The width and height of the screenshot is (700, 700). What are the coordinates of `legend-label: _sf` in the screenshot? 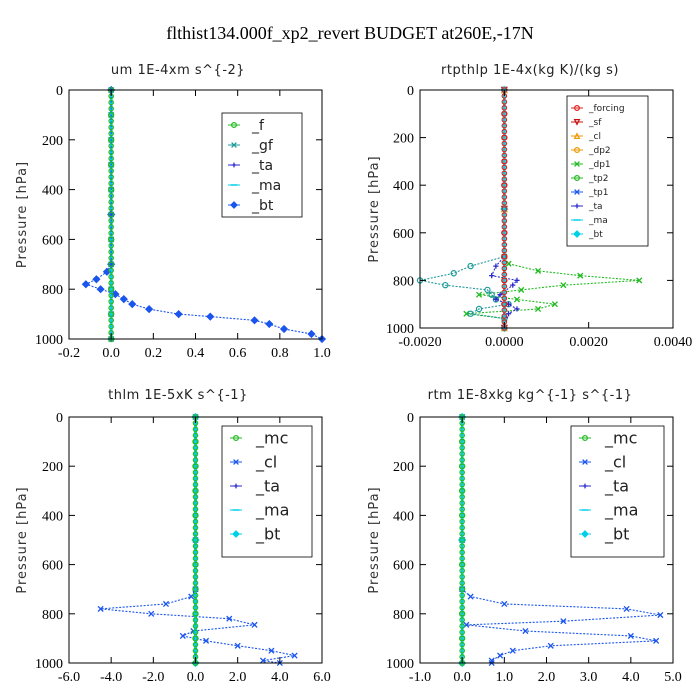 It's located at (595, 123).